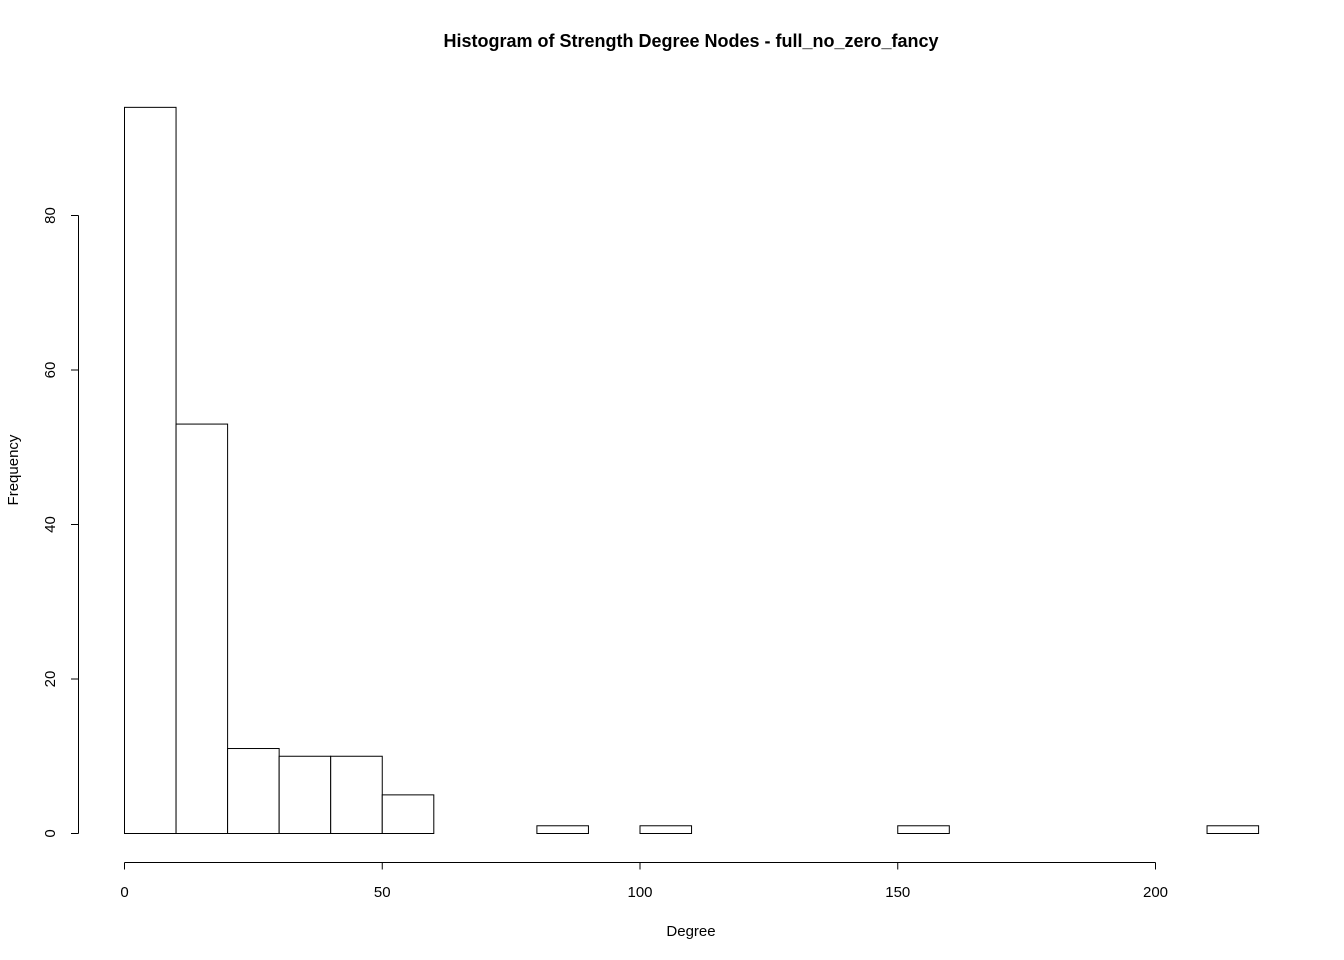  Describe the element at coordinates (1155, 892) in the screenshot. I see `x-tick-label: 200` at that location.